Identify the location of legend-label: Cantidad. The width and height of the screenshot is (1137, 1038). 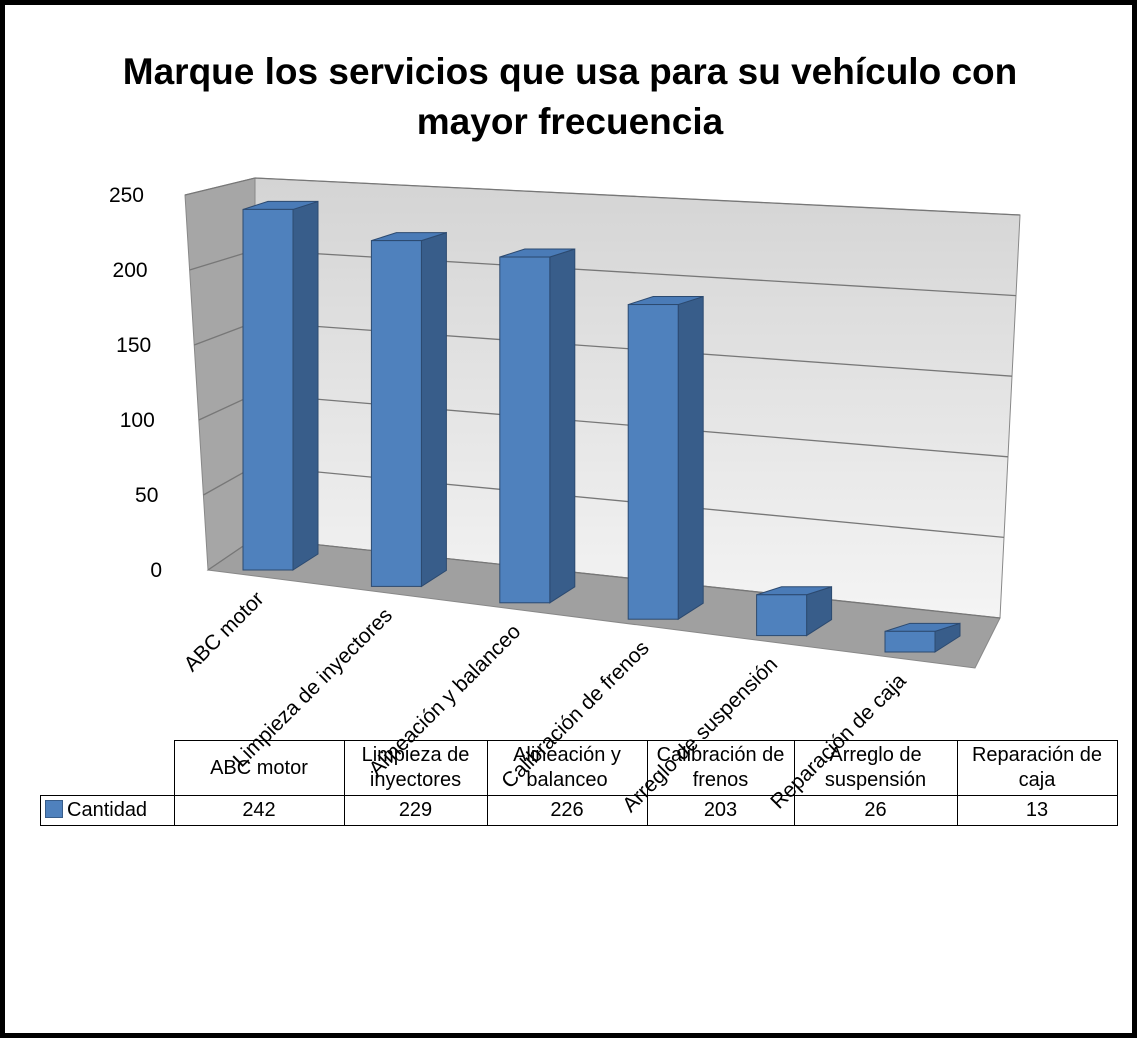
(107, 810).